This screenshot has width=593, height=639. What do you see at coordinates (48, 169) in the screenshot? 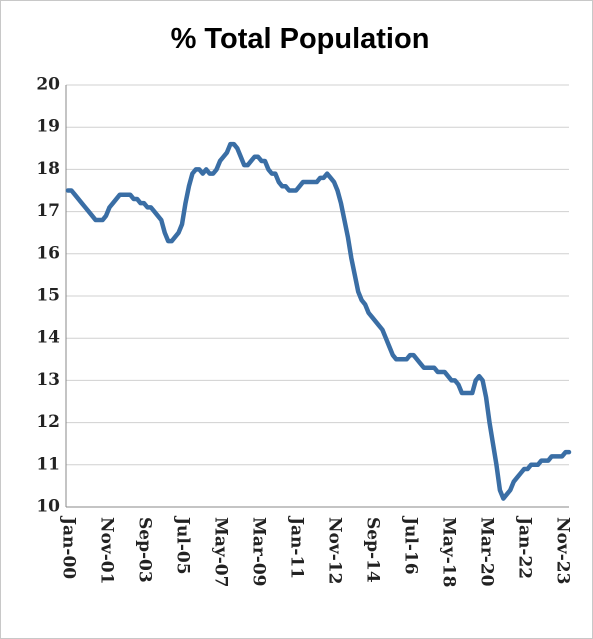
I see `y-tick-label: 18` at bounding box center [48, 169].